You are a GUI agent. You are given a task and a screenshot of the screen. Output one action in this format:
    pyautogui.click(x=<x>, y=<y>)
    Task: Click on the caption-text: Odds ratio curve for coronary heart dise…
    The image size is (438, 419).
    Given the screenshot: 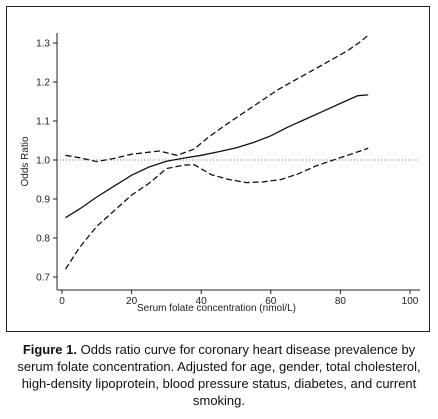 What is the action you would take?
    pyautogui.click(x=219, y=375)
    